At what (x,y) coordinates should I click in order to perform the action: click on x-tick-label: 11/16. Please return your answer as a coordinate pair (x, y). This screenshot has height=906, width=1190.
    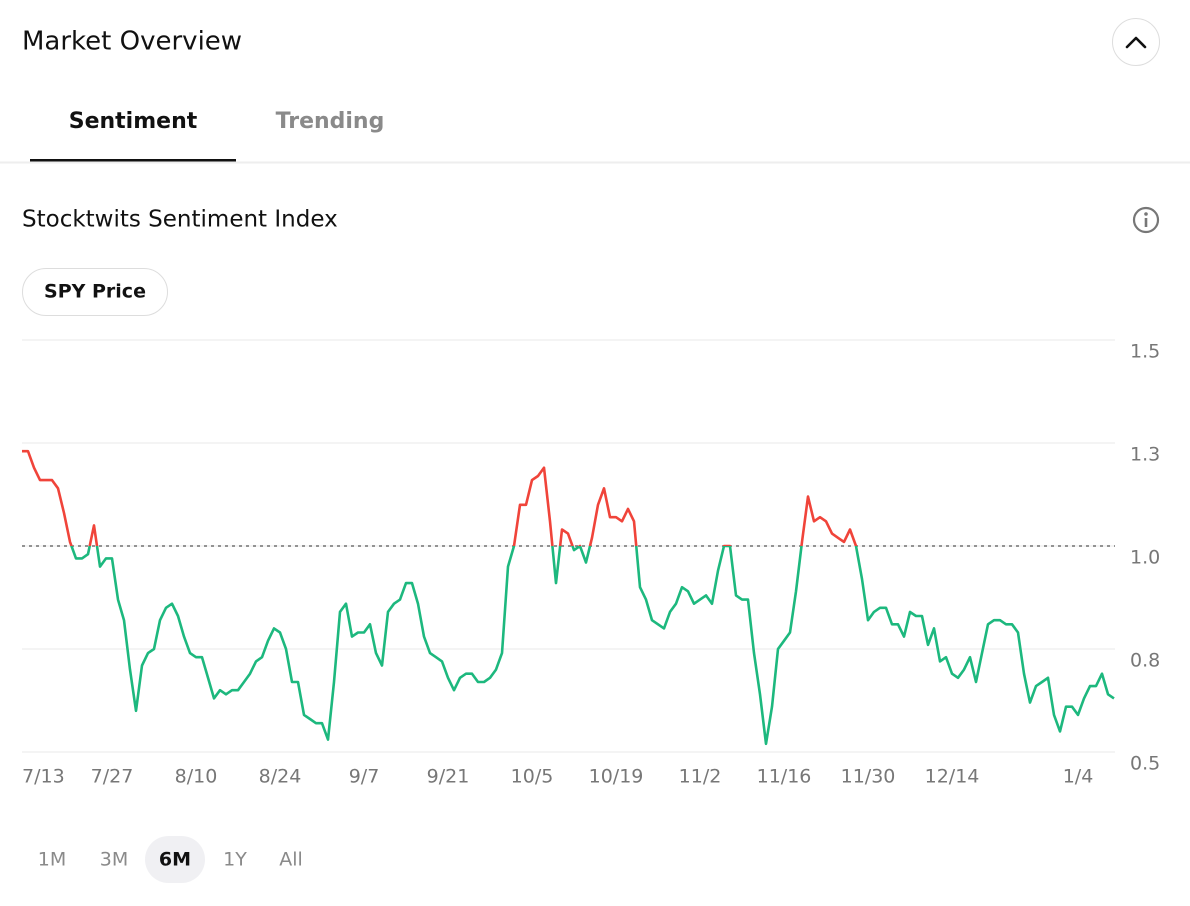
    Looking at the image, I should click on (784, 777).